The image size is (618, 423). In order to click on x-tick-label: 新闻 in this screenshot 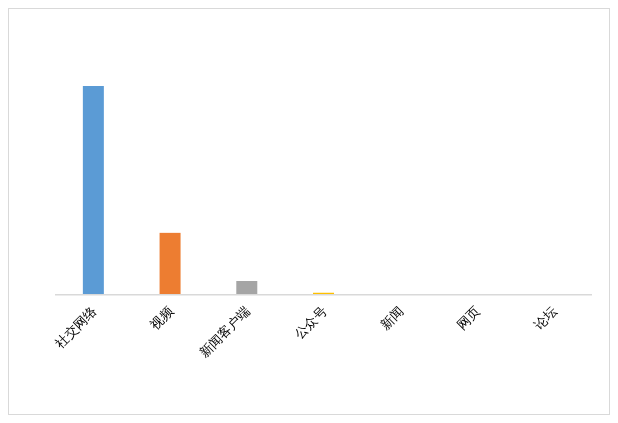, I will do `click(393, 319)`.